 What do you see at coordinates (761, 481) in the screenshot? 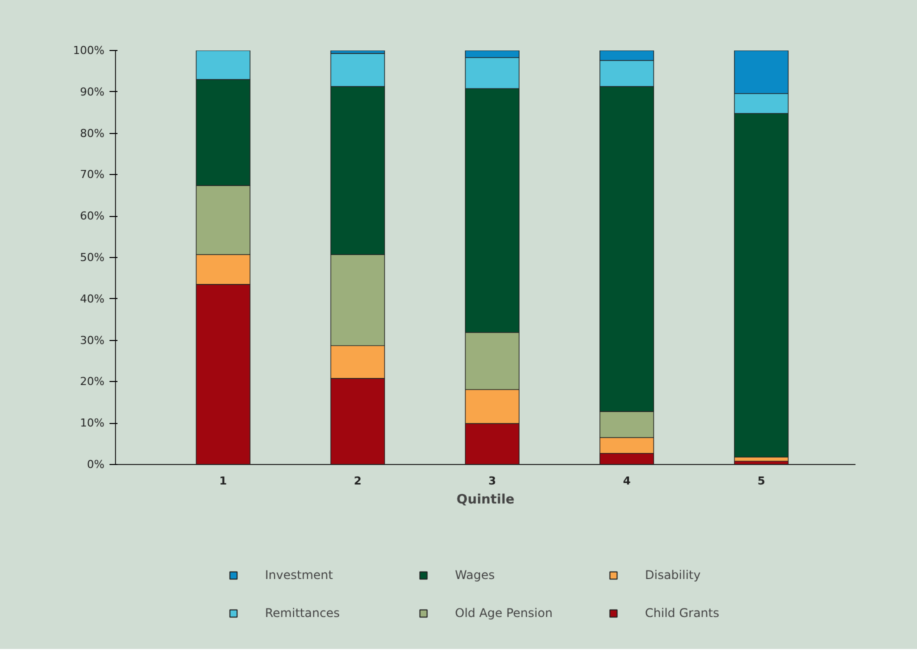
I see `x-tick-label: 5` at bounding box center [761, 481].